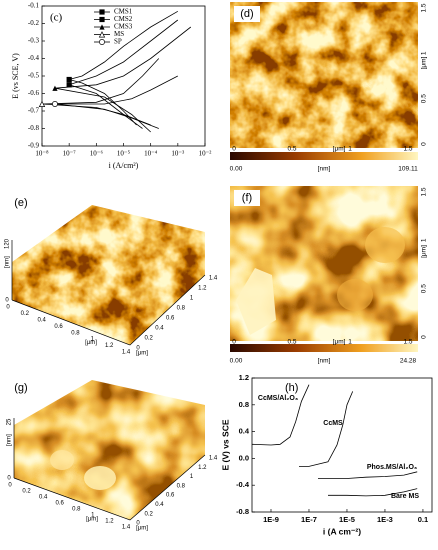  Describe the element at coordinates (34, 111) in the screenshot. I see `y-tick-label: -0.7` at that location.